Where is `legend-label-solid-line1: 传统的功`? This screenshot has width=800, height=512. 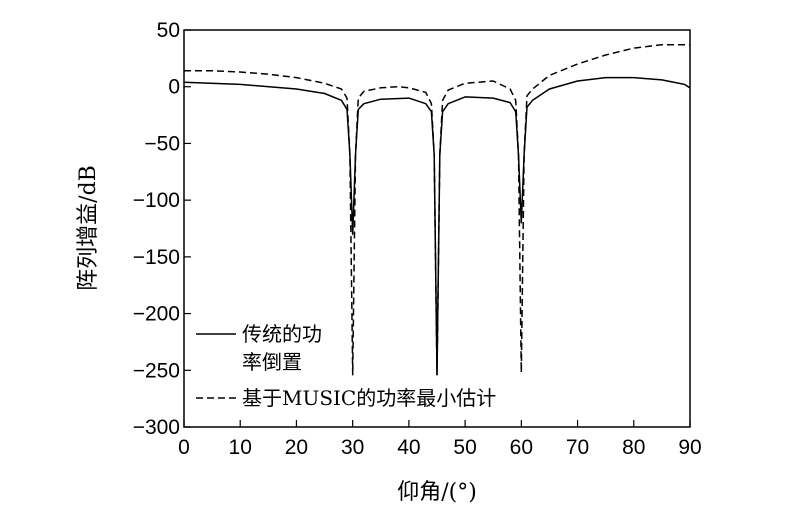
legend-label-solid-line1: 传统的功 is located at coordinates (282, 334).